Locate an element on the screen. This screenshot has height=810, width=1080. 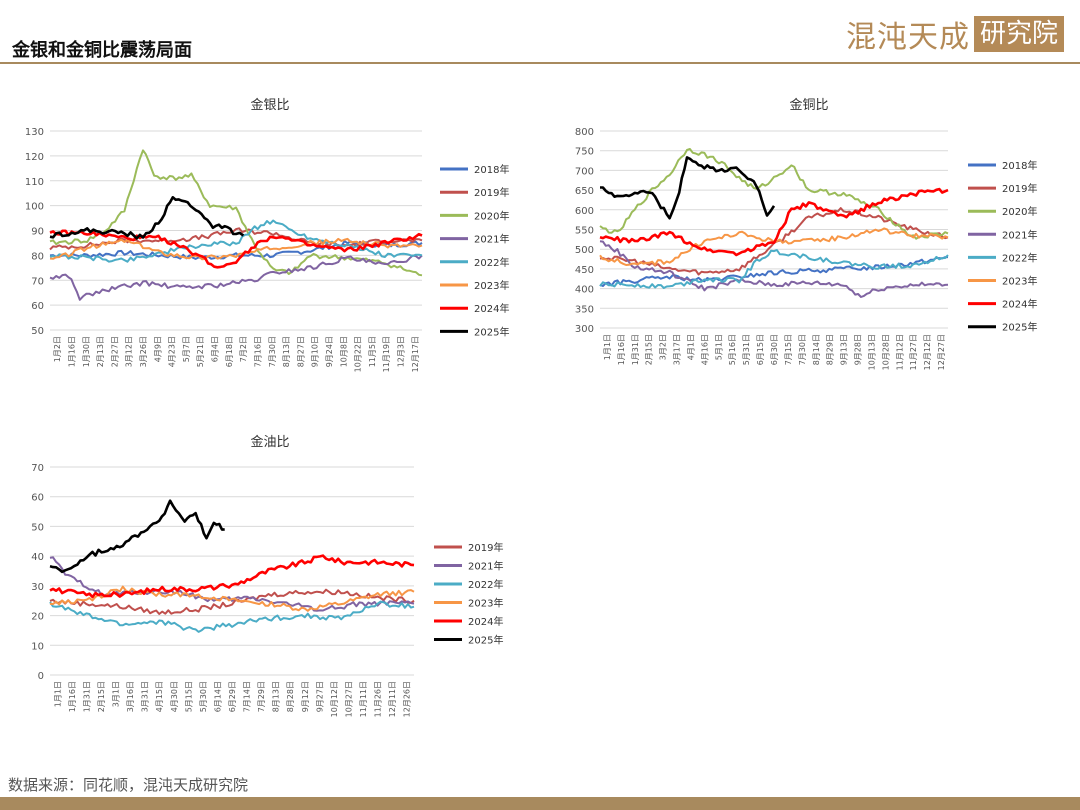
x-tick-label: 10月8日 is located at coordinates (343, 351).